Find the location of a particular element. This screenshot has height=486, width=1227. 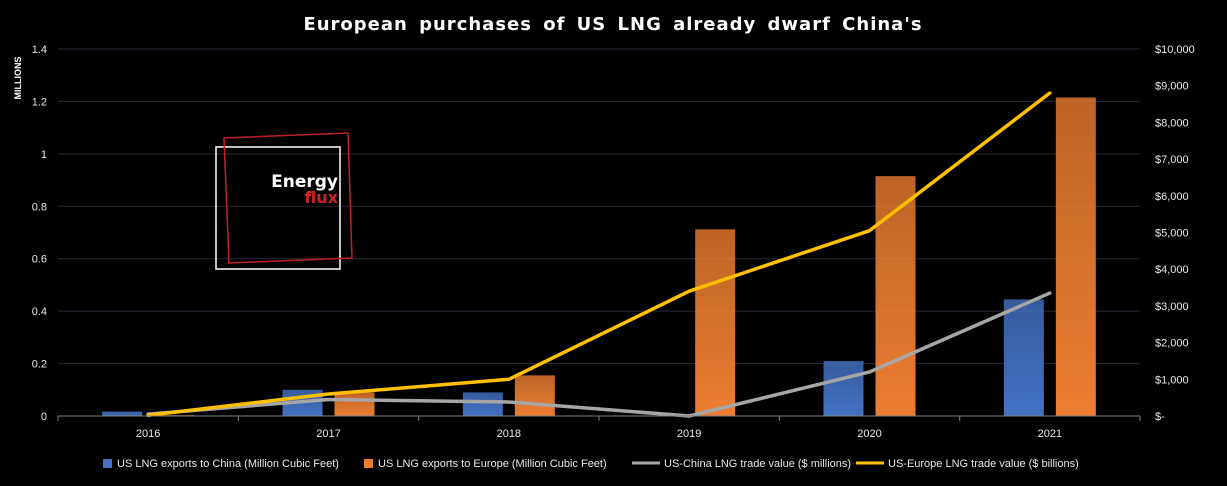

y-tick-right: $7,000 is located at coordinates (1172, 160).